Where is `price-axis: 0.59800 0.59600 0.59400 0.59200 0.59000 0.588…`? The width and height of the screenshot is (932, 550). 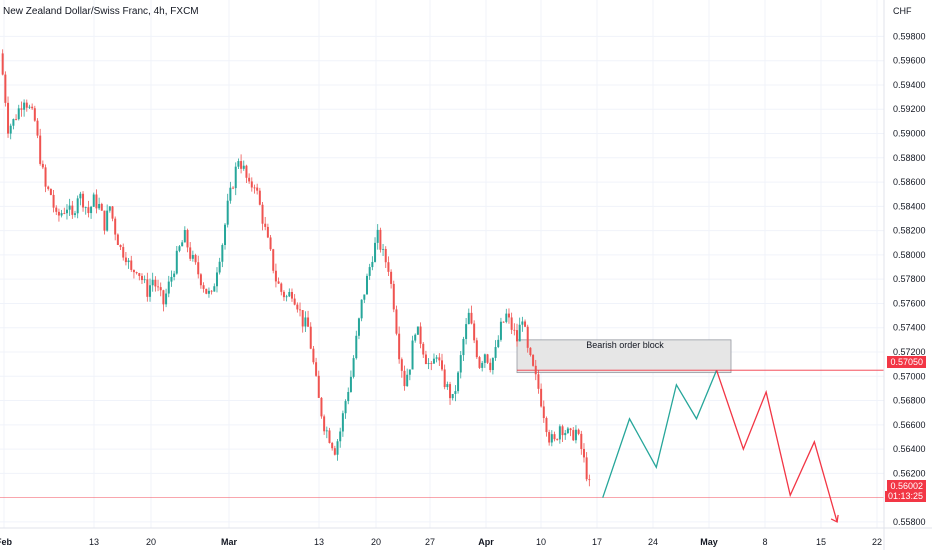
price-axis: 0.59800 0.59600 0.59400 0.59200 0.59000 0.588… is located at coordinates (904, 275).